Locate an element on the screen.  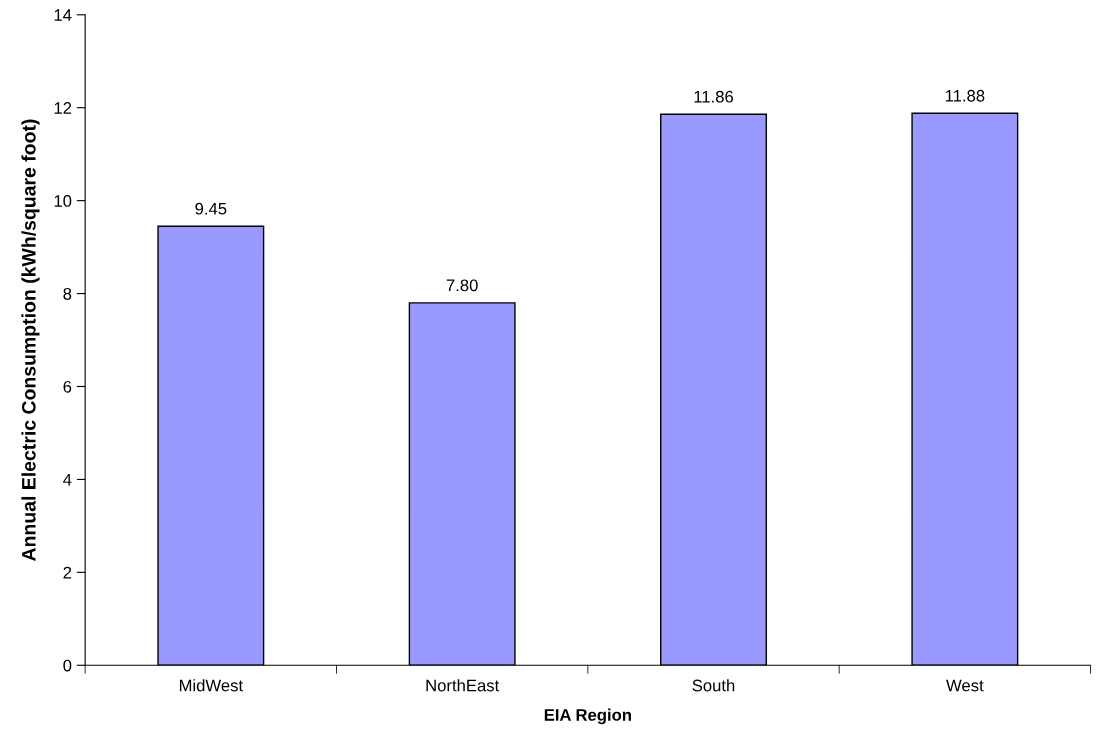
x-axis-title: EIA Region is located at coordinates (587, 716).